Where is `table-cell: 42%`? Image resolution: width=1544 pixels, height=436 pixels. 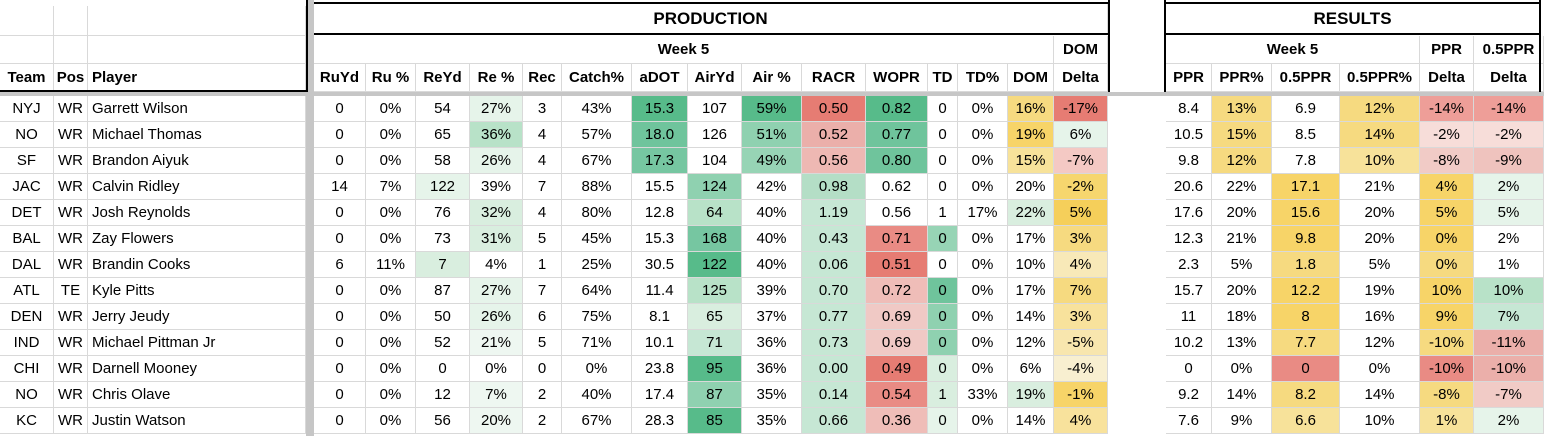 table-cell: 42% is located at coordinates (772, 187).